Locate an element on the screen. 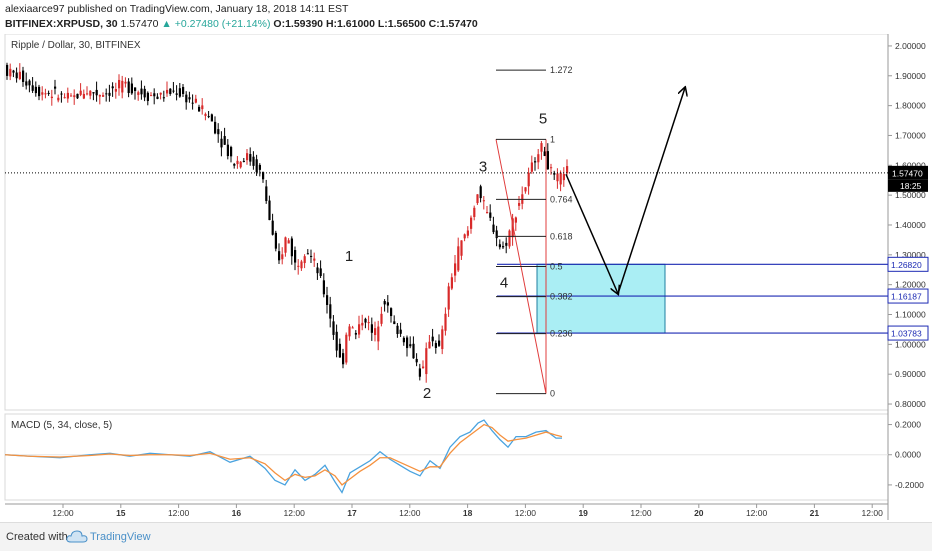  fib-level-label: 1.272 is located at coordinates (561, 70).